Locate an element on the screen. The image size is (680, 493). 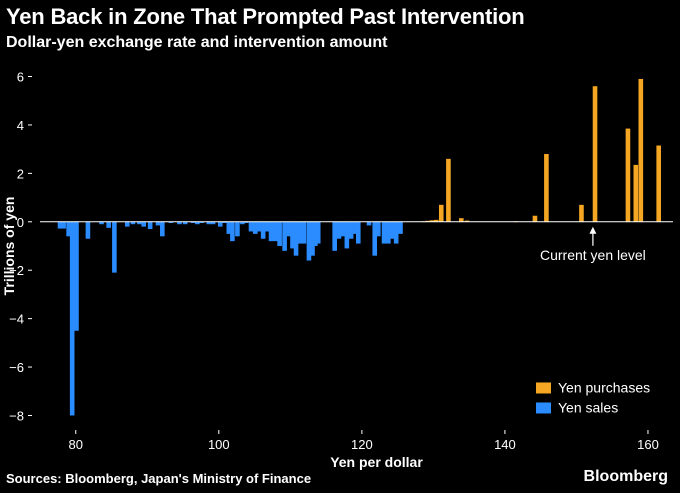
y-tick-label: −4 is located at coordinates (16, 319).